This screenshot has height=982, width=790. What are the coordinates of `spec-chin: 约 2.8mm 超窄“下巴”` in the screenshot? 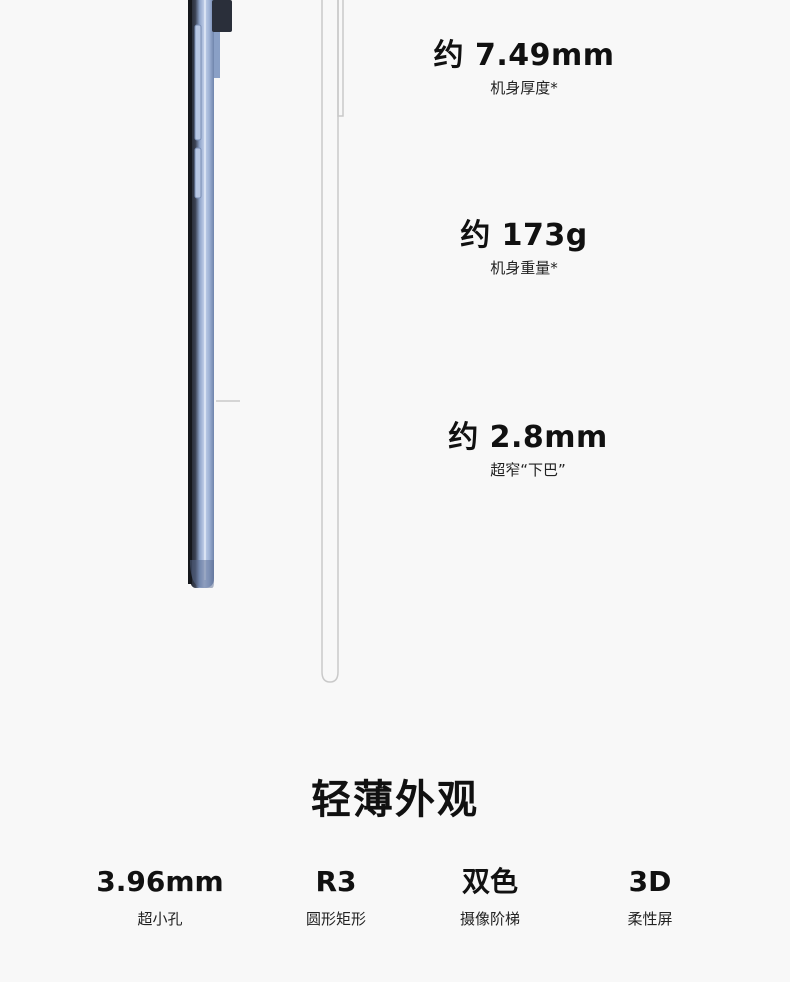 It's located at (528, 450).